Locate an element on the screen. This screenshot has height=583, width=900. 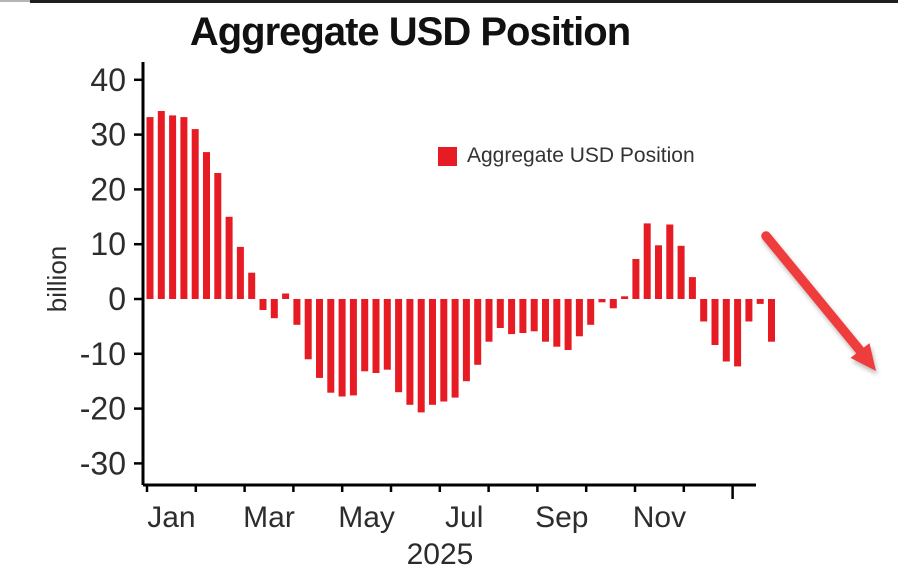
cropped-top-edge is located at coordinates (464, 1).